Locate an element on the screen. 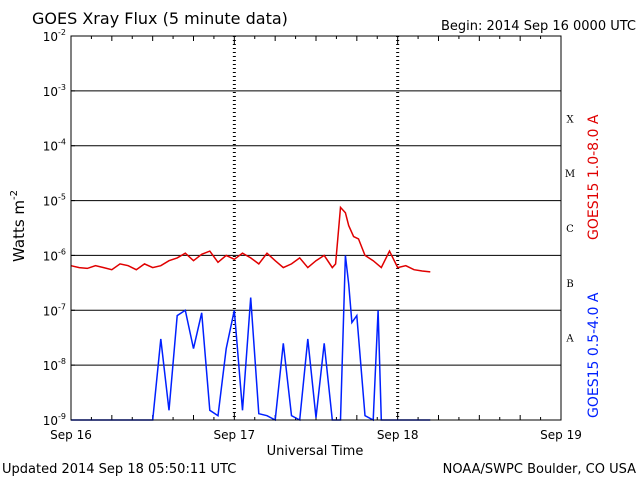  flare-class-label: C is located at coordinates (570, 229).